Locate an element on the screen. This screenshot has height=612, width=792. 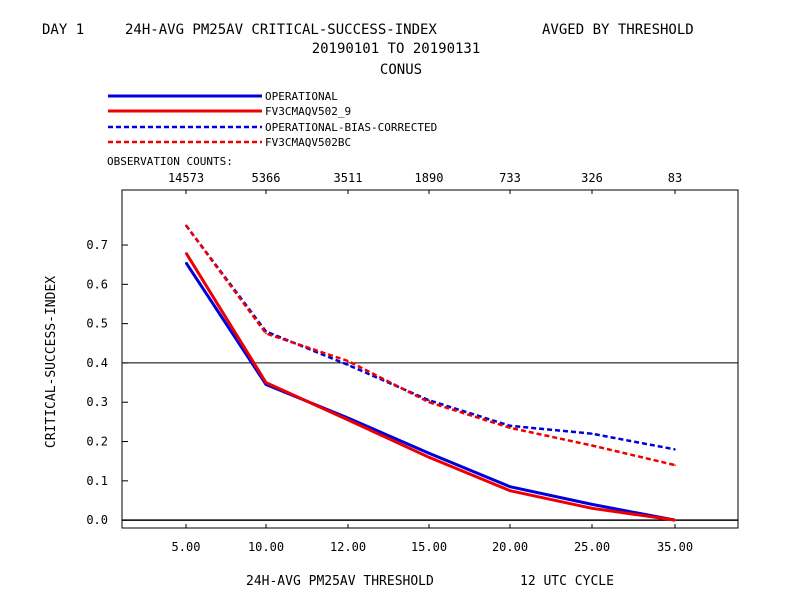
x-tick-label-2: 12.00 is located at coordinates (348, 547).